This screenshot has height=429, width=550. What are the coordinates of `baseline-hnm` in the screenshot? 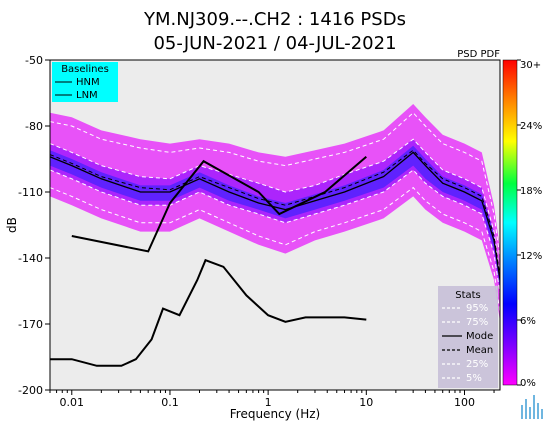 It's located at (219, 204).